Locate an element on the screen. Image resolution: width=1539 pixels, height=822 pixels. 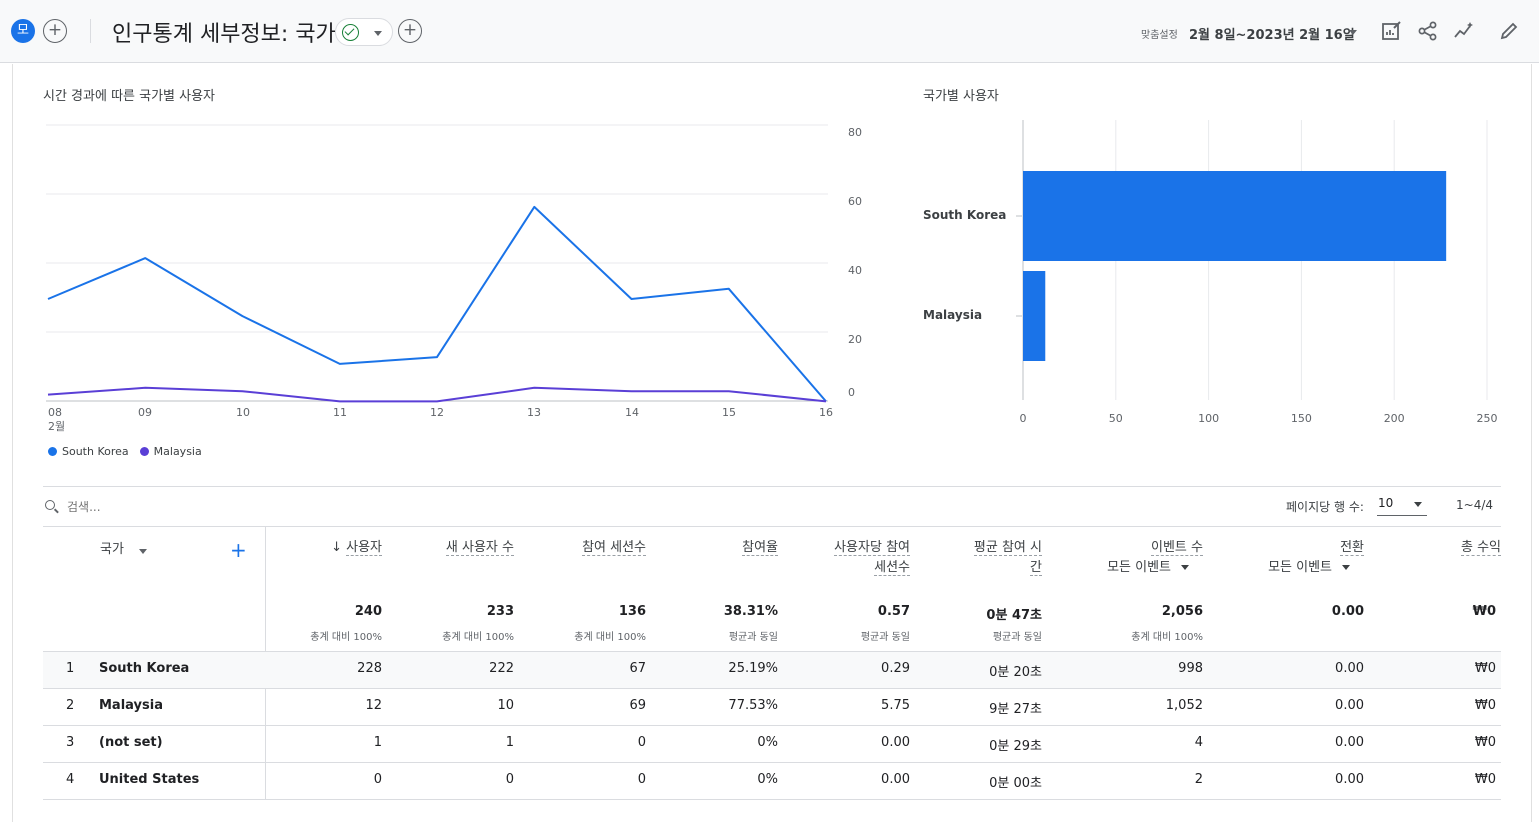
column-header: 새 사용자 수 is located at coordinates (449, 548).